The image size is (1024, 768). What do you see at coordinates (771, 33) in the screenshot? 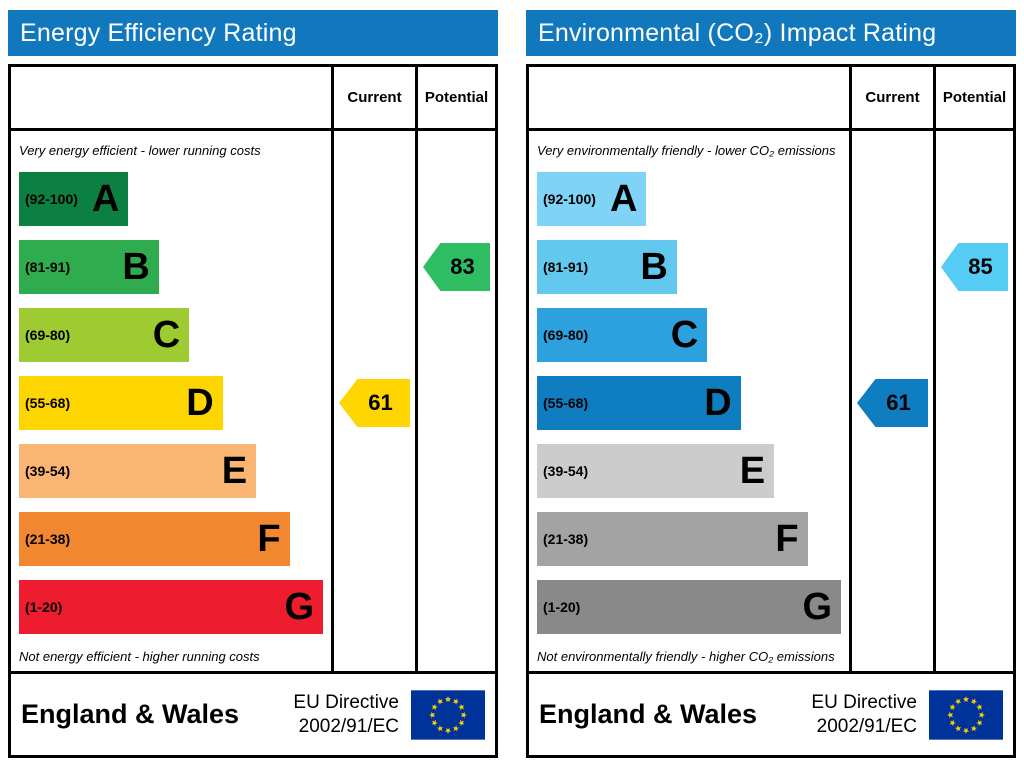
I see `co2-panel-title: Environmental (CO₂) Impact Rating` at bounding box center [771, 33].